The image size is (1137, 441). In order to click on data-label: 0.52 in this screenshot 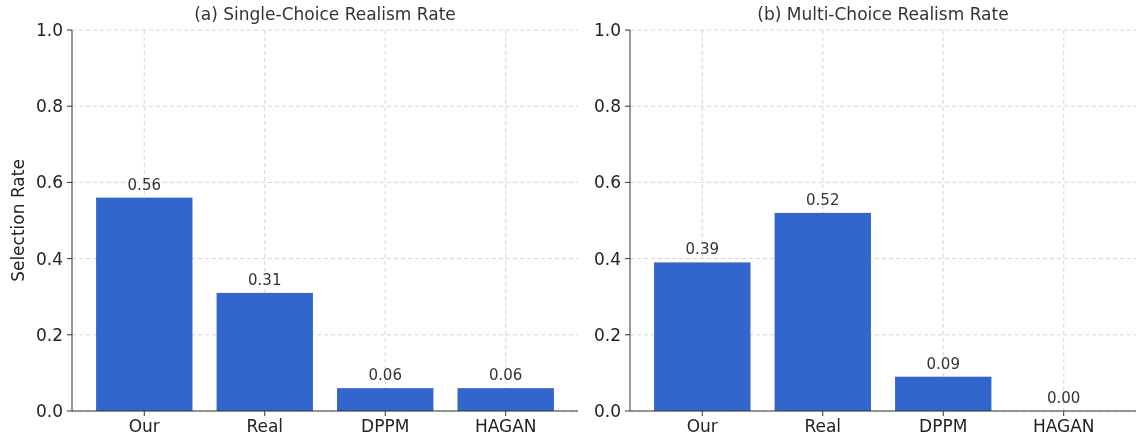, I will do `click(823, 199)`.